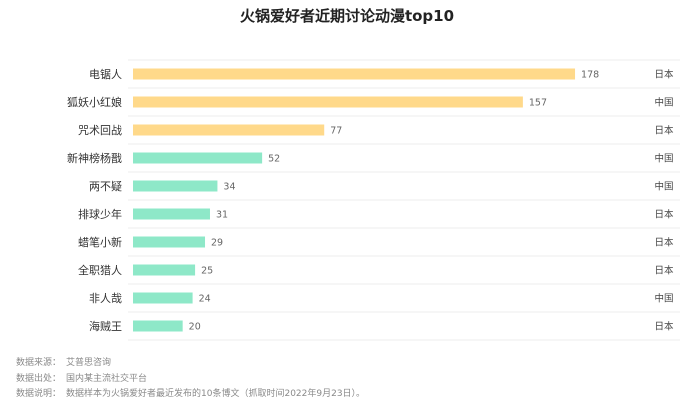 The height and width of the screenshot is (415, 694). What do you see at coordinates (538, 103) in the screenshot?
I see `value-label: 157` at bounding box center [538, 103].